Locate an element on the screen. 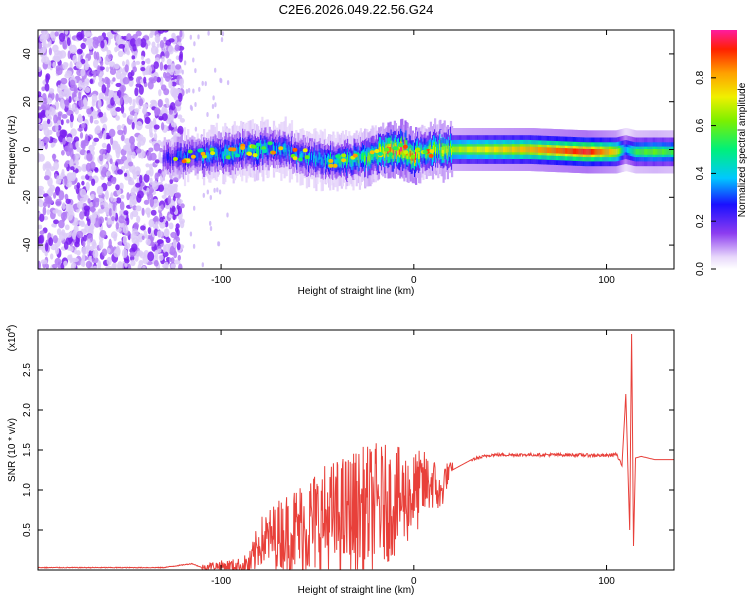 The width and height of the screenshot is (750, 600). spectrogram-xlabel: Height of straight line (km) is located at coordinates (356, 291).